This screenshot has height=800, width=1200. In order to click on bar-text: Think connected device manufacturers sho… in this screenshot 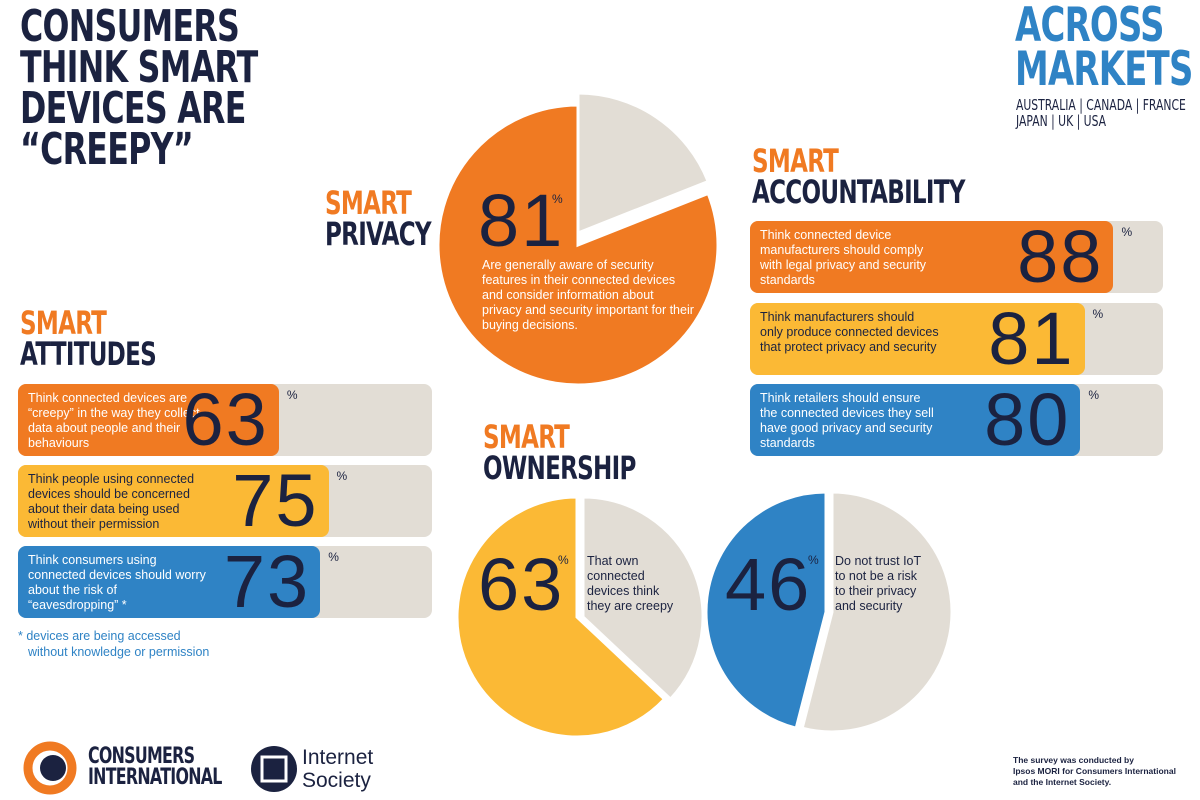, I will do `click(843, 257)`.